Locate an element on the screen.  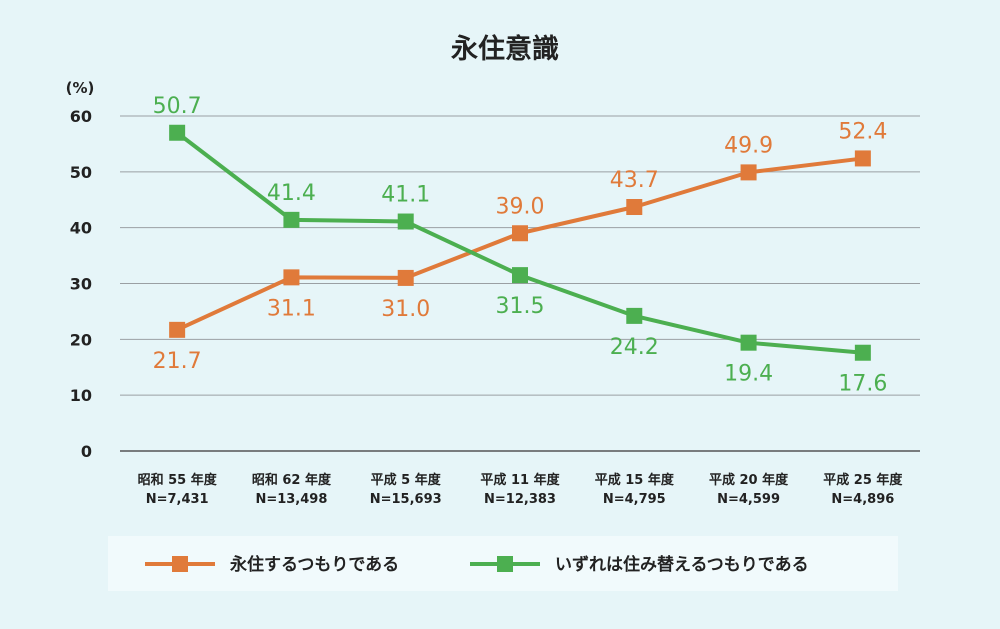
y-axis-ticks: 60 50 40 30 20 10 0 is located at coordinates (81, 284).